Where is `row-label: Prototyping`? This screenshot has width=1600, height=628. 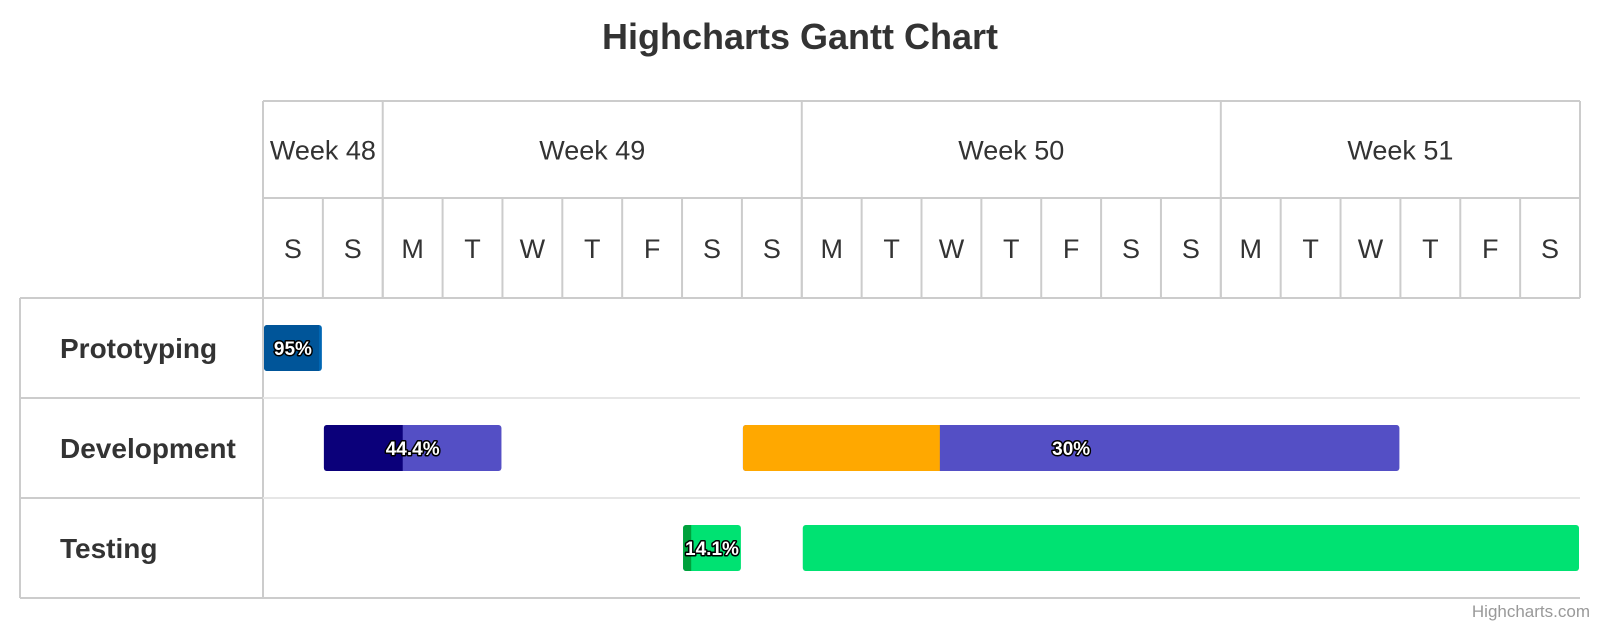 row-label: Prototyping is located at coordinates (138, 348).